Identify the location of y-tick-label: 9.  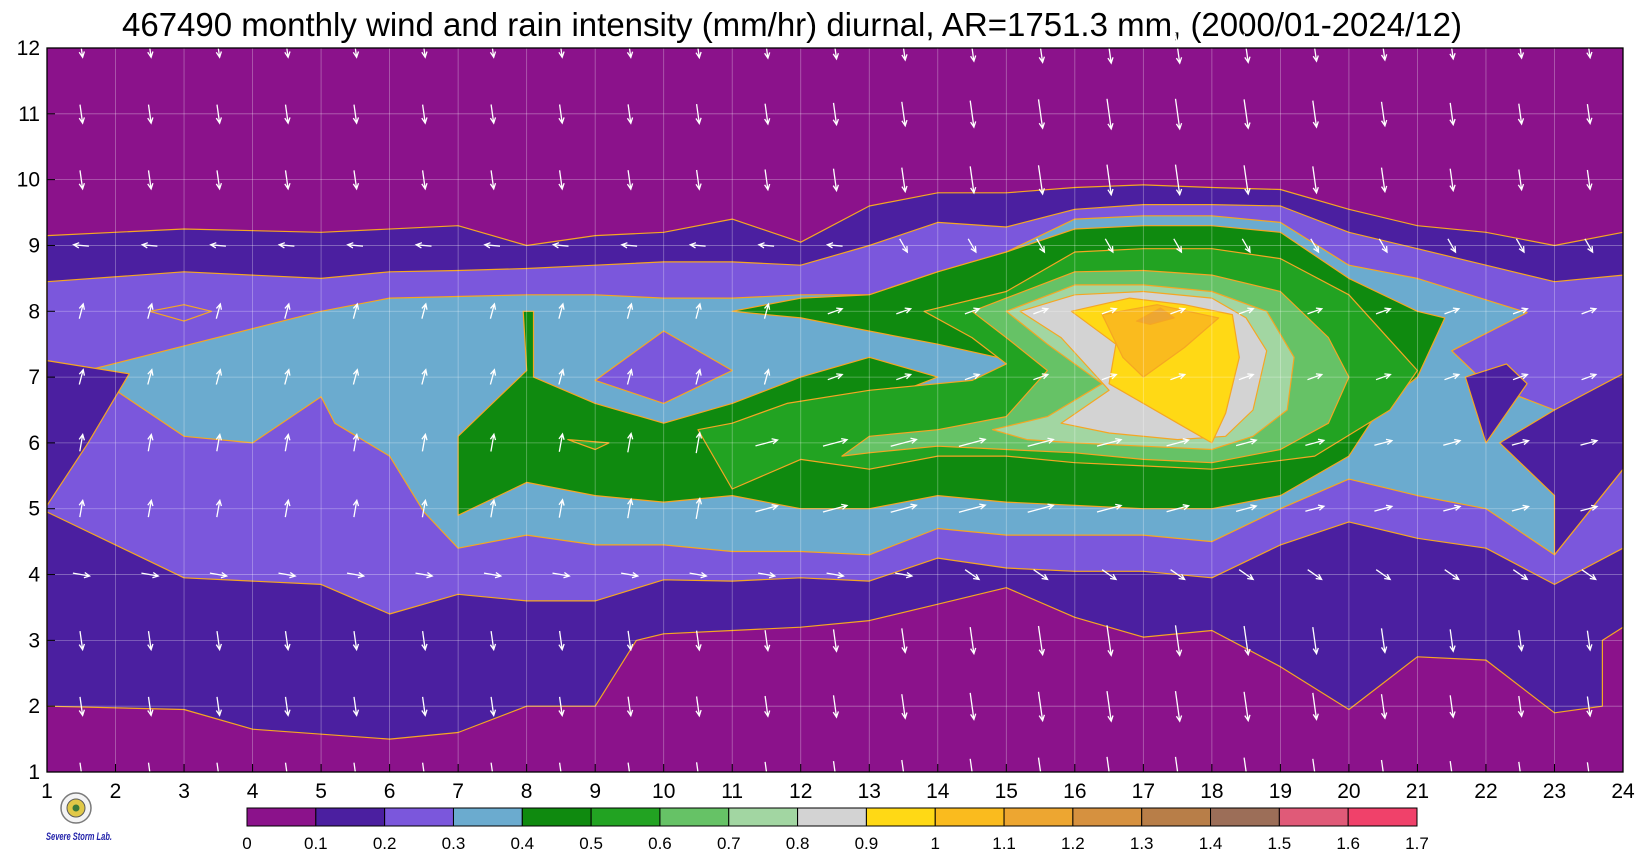
(34, 245).